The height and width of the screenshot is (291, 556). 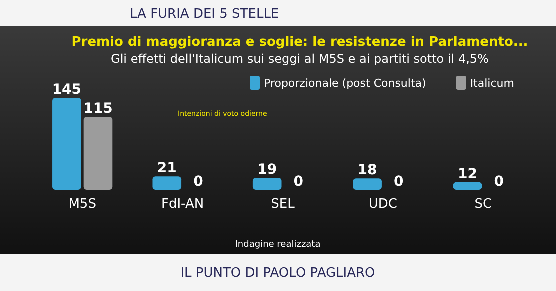 What do you see at coordinates (483, 204) in the screenshot?
I see `x-tick-label: SC` at bounding box center [483, 204].